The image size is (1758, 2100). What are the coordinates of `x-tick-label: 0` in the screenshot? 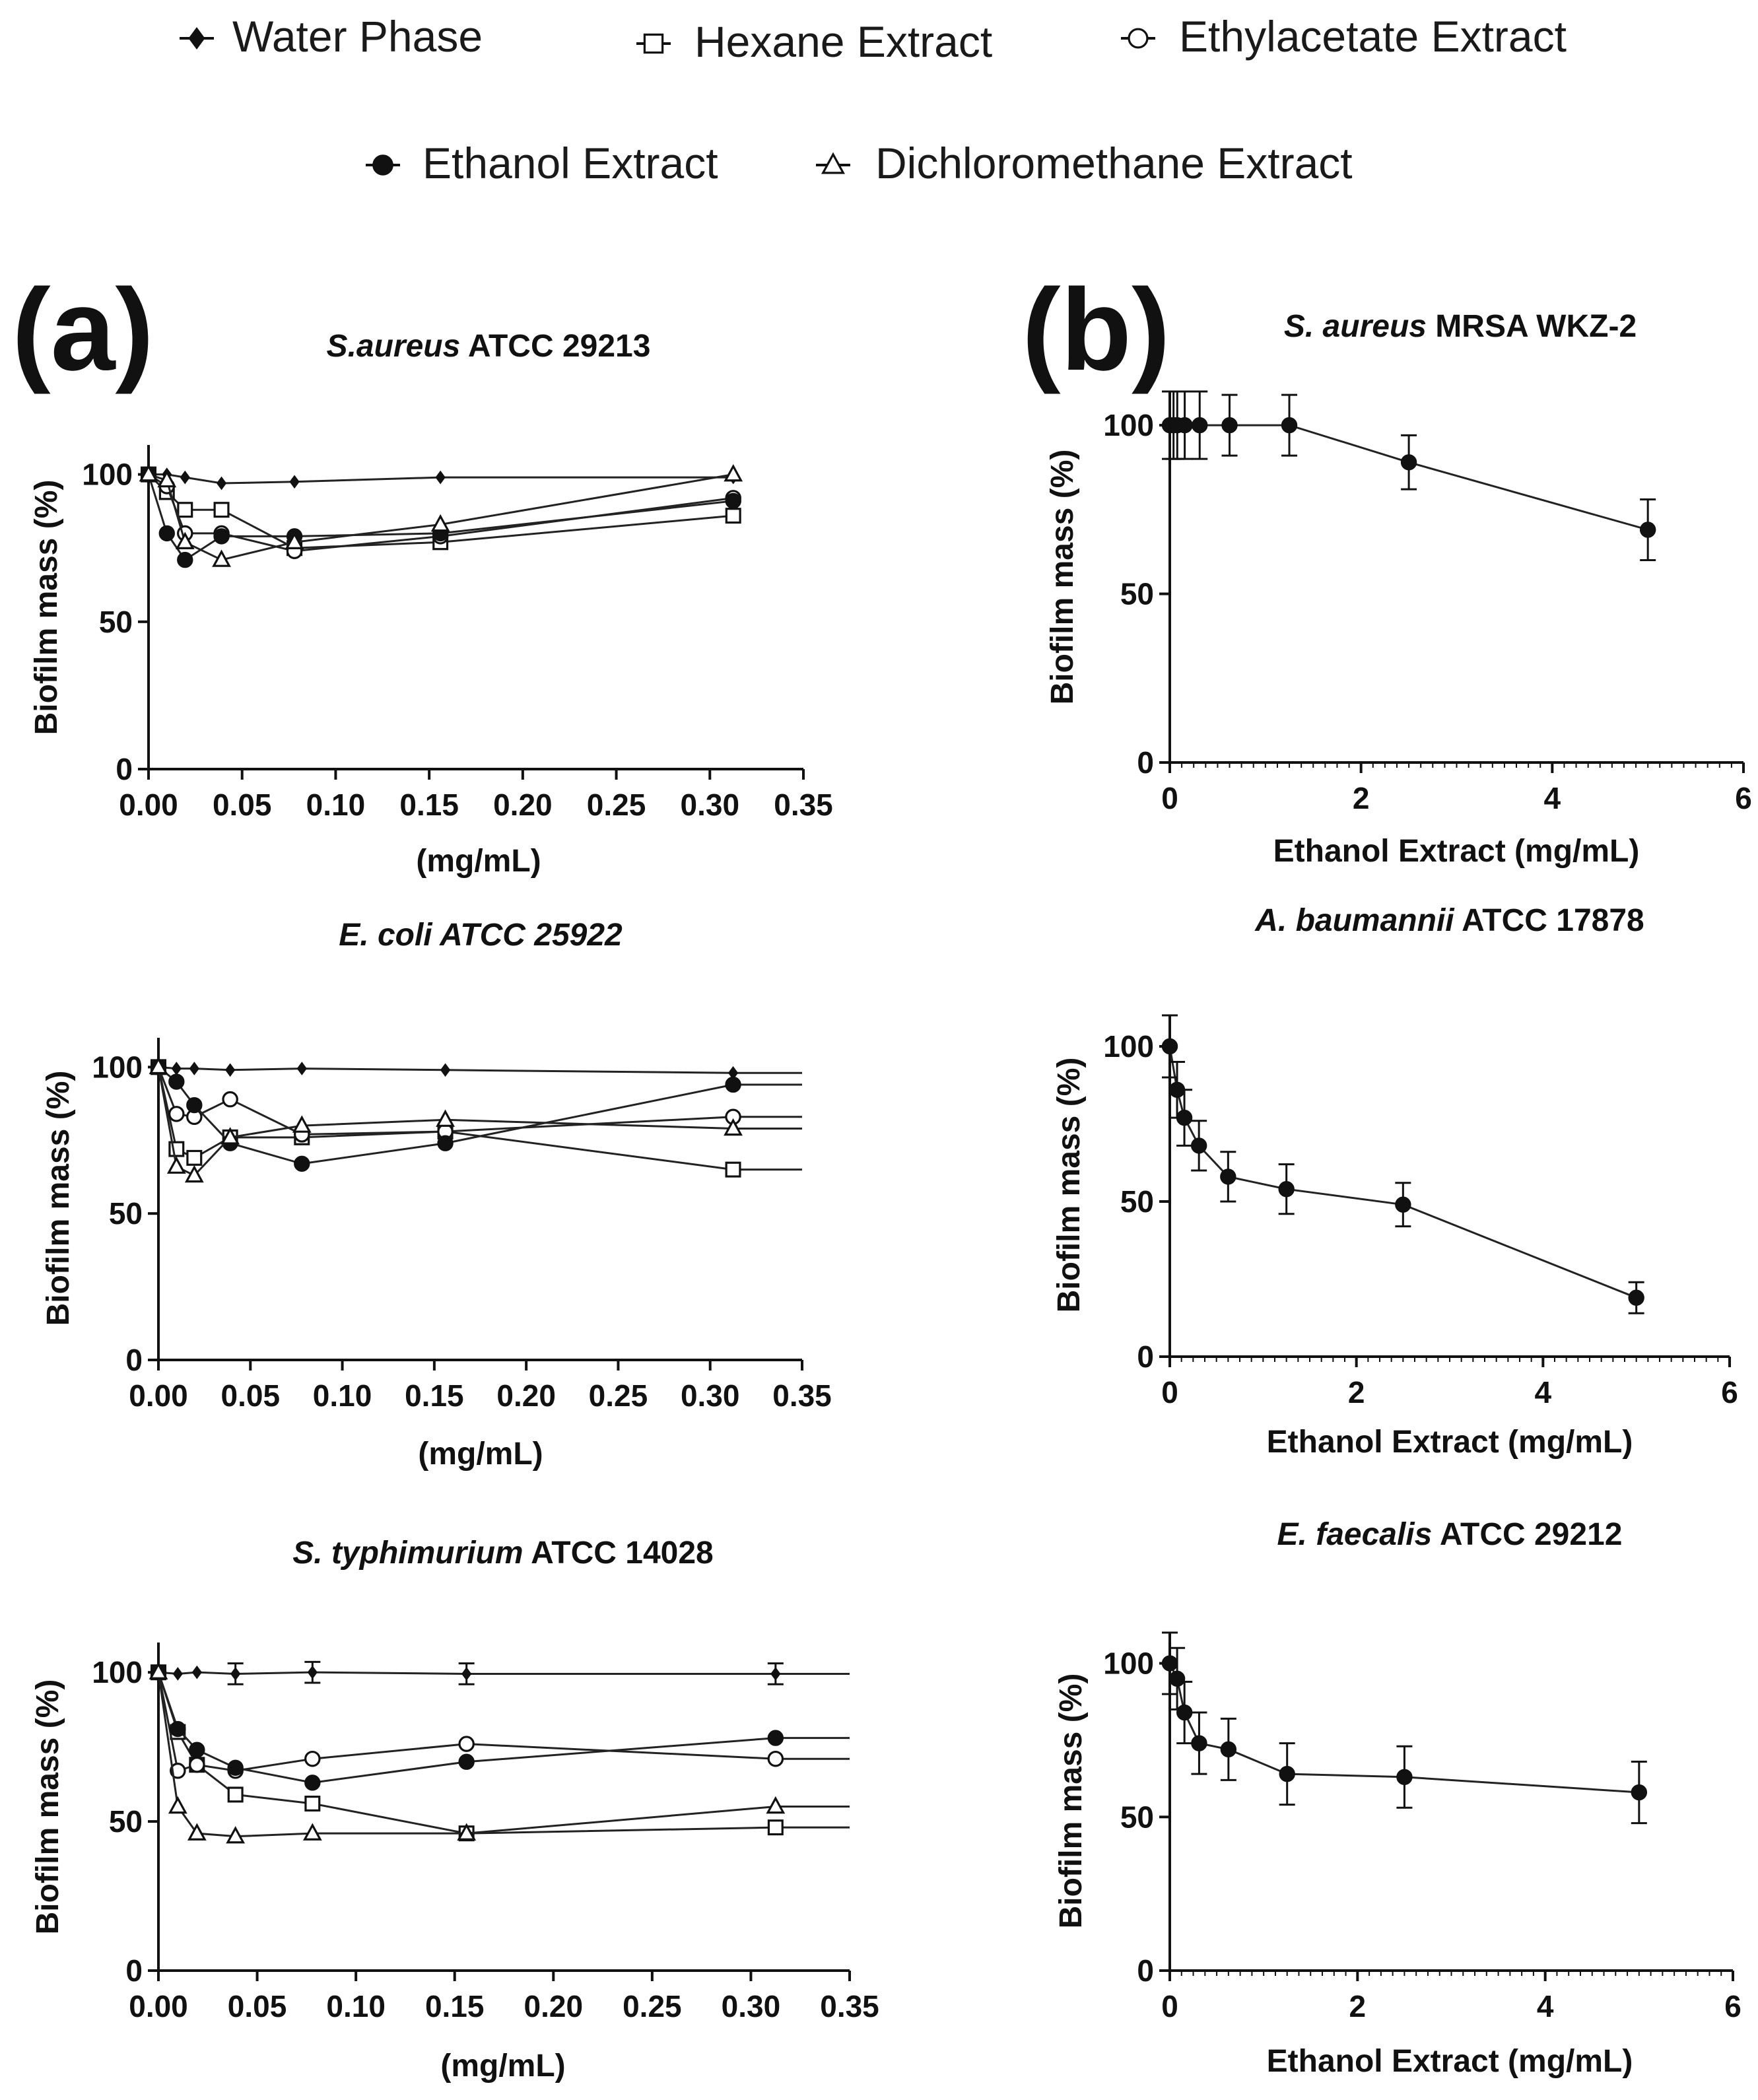 It's located at (1169, 1392).